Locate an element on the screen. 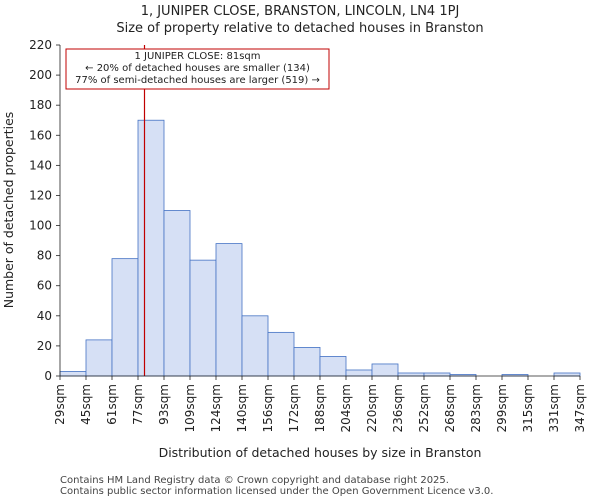 The width and height of the screenshot is (600, 500). x-tick-label: 61sqm is located at coordinates (112, 404).